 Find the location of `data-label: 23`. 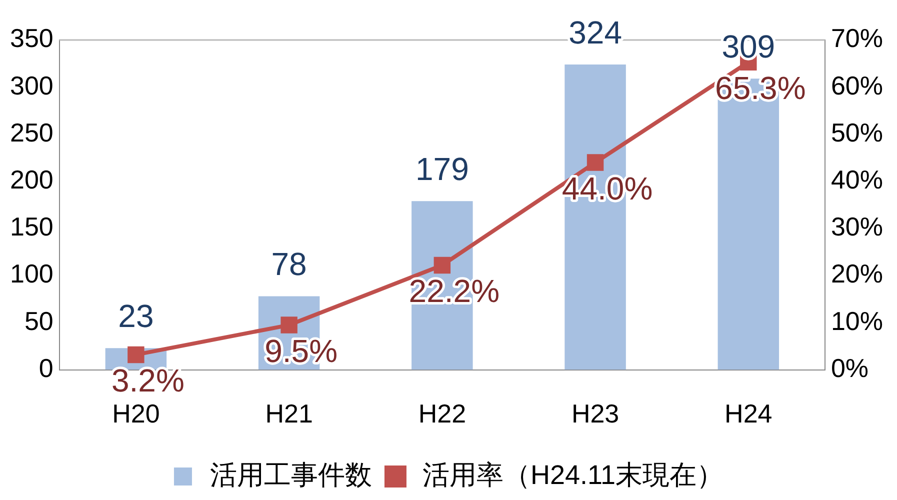

data-label: 23 is located at coordinates (136, 316).